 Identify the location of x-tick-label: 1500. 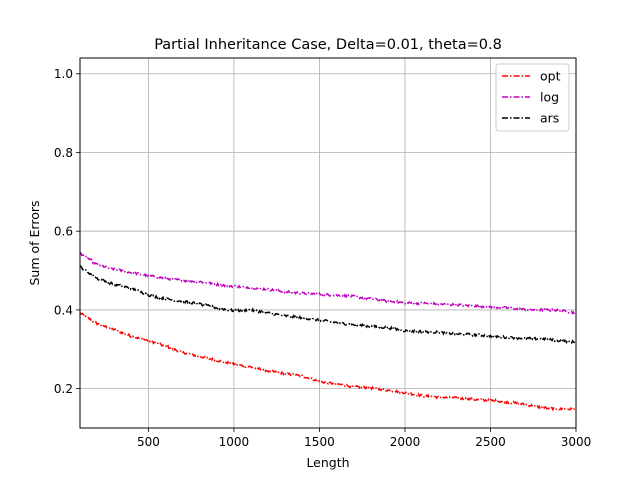
(319, 442).